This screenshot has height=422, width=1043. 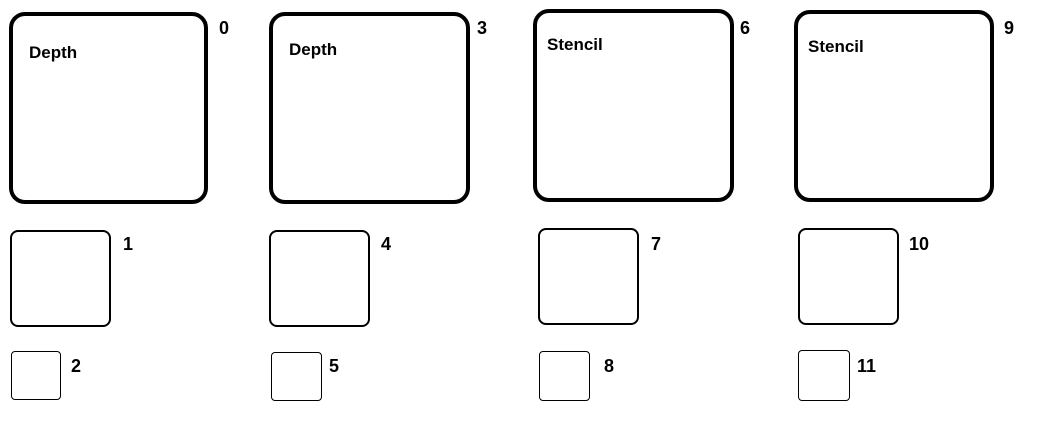 I want to click on mip-level-box-6: Stencil, so click(x=633, y=105).